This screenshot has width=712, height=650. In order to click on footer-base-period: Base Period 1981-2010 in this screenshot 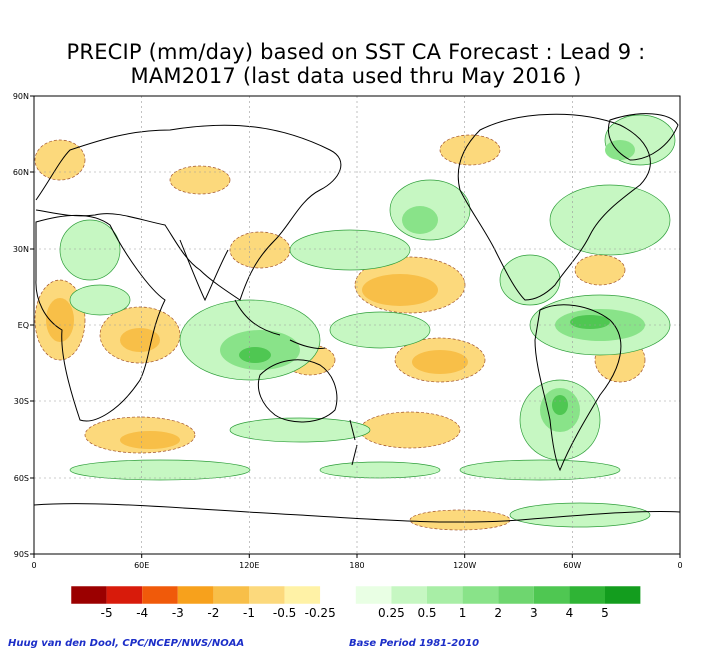, I will do `click(414, 643)`.